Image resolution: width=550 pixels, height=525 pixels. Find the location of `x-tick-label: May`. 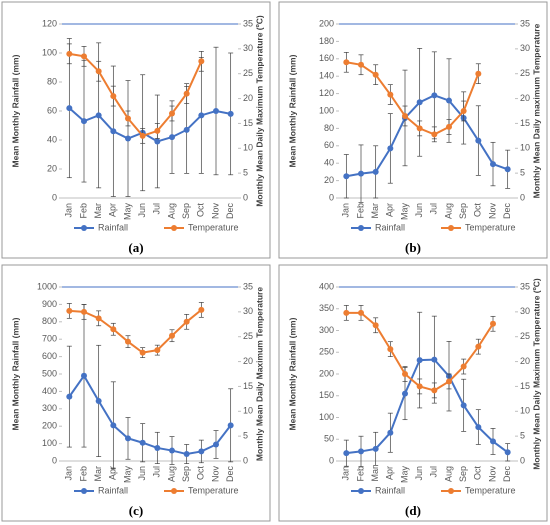

x-tick-label: May is located at coordinates (127, 475).